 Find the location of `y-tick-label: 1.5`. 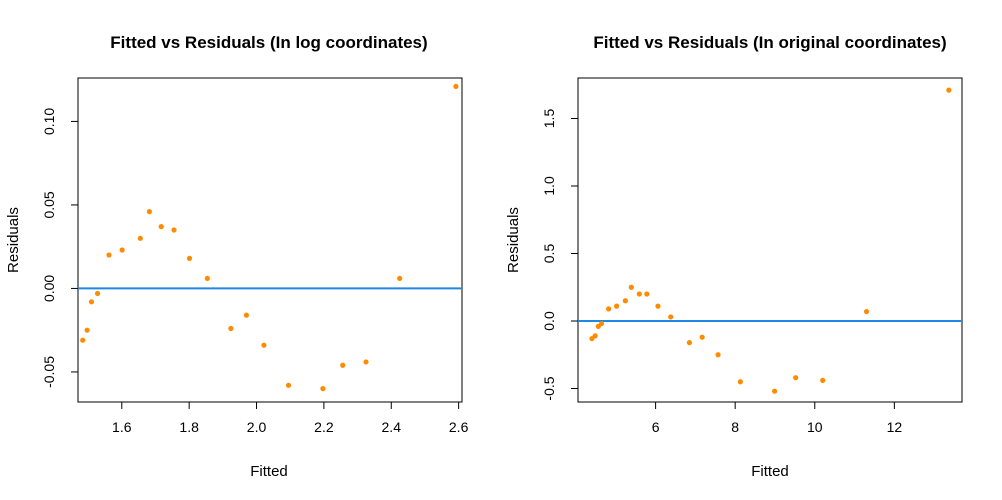

y-tick-label: 1.5 is located at coordinates (549, 119).